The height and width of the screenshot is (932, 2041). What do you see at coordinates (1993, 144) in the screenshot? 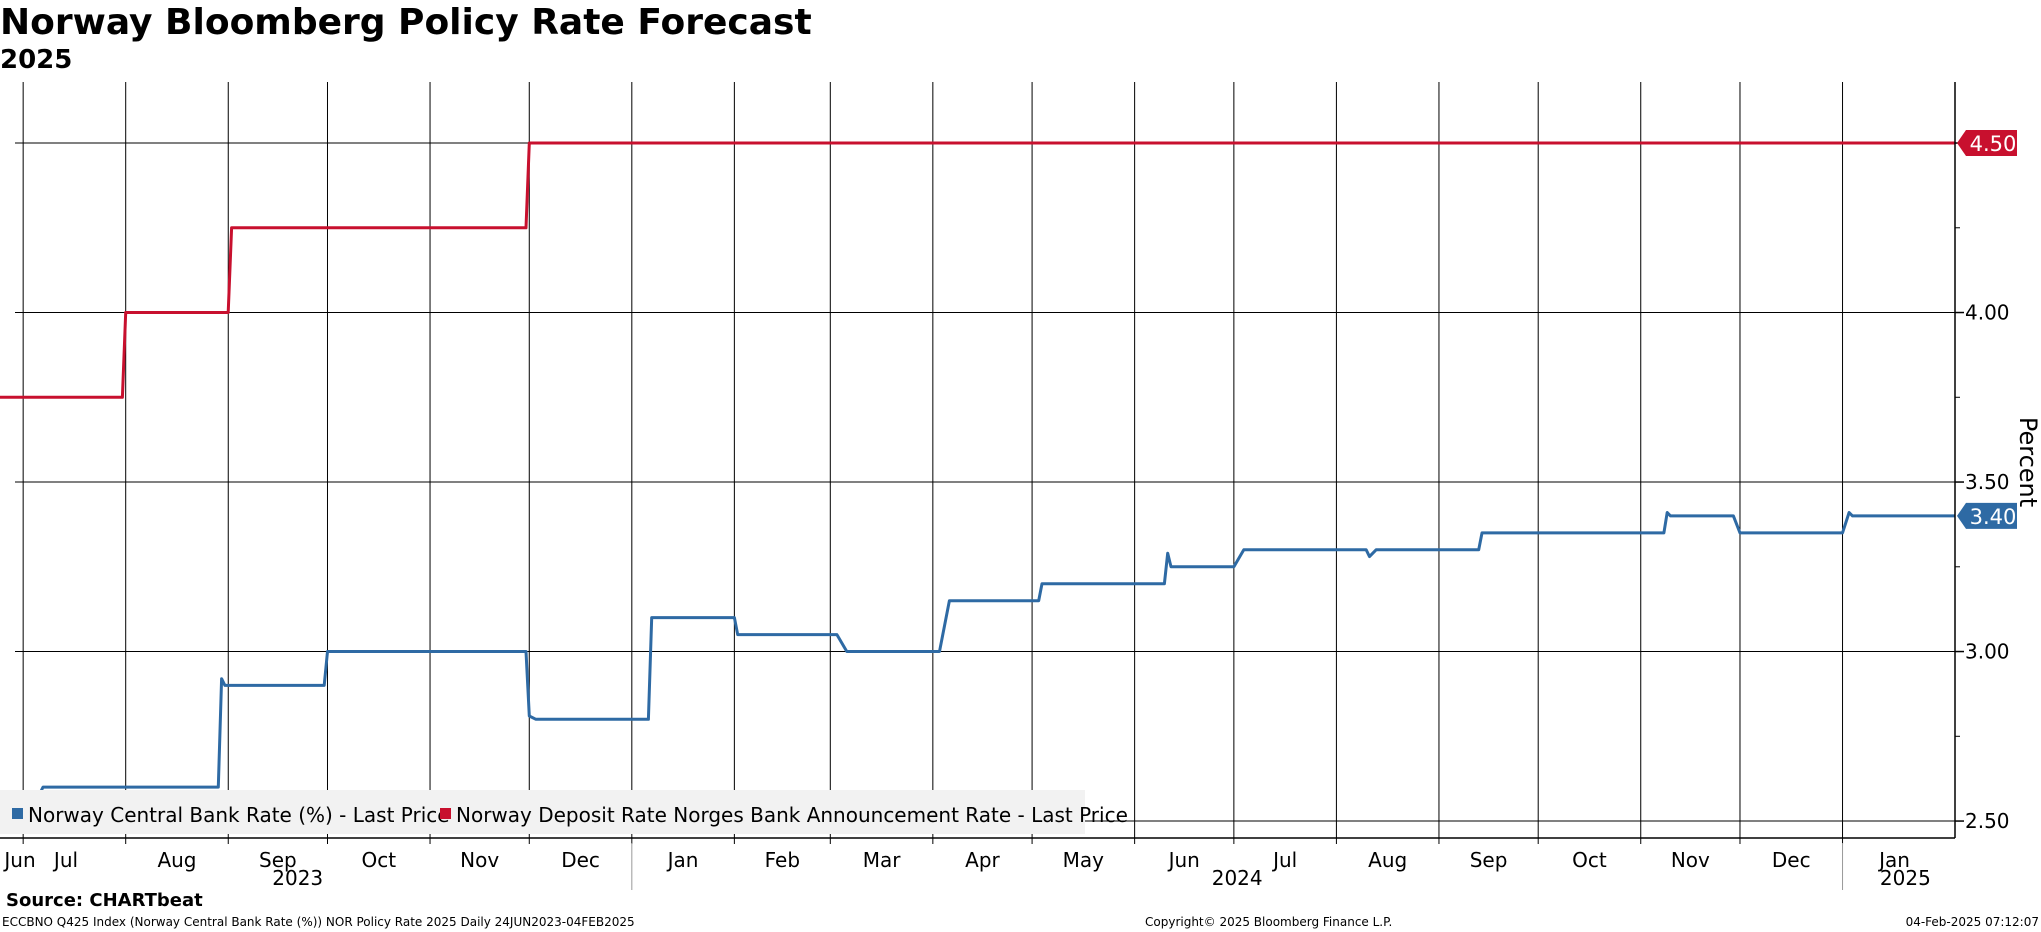
I see `last-value-label-2: 4.50` at bounding box center [1993, 144].